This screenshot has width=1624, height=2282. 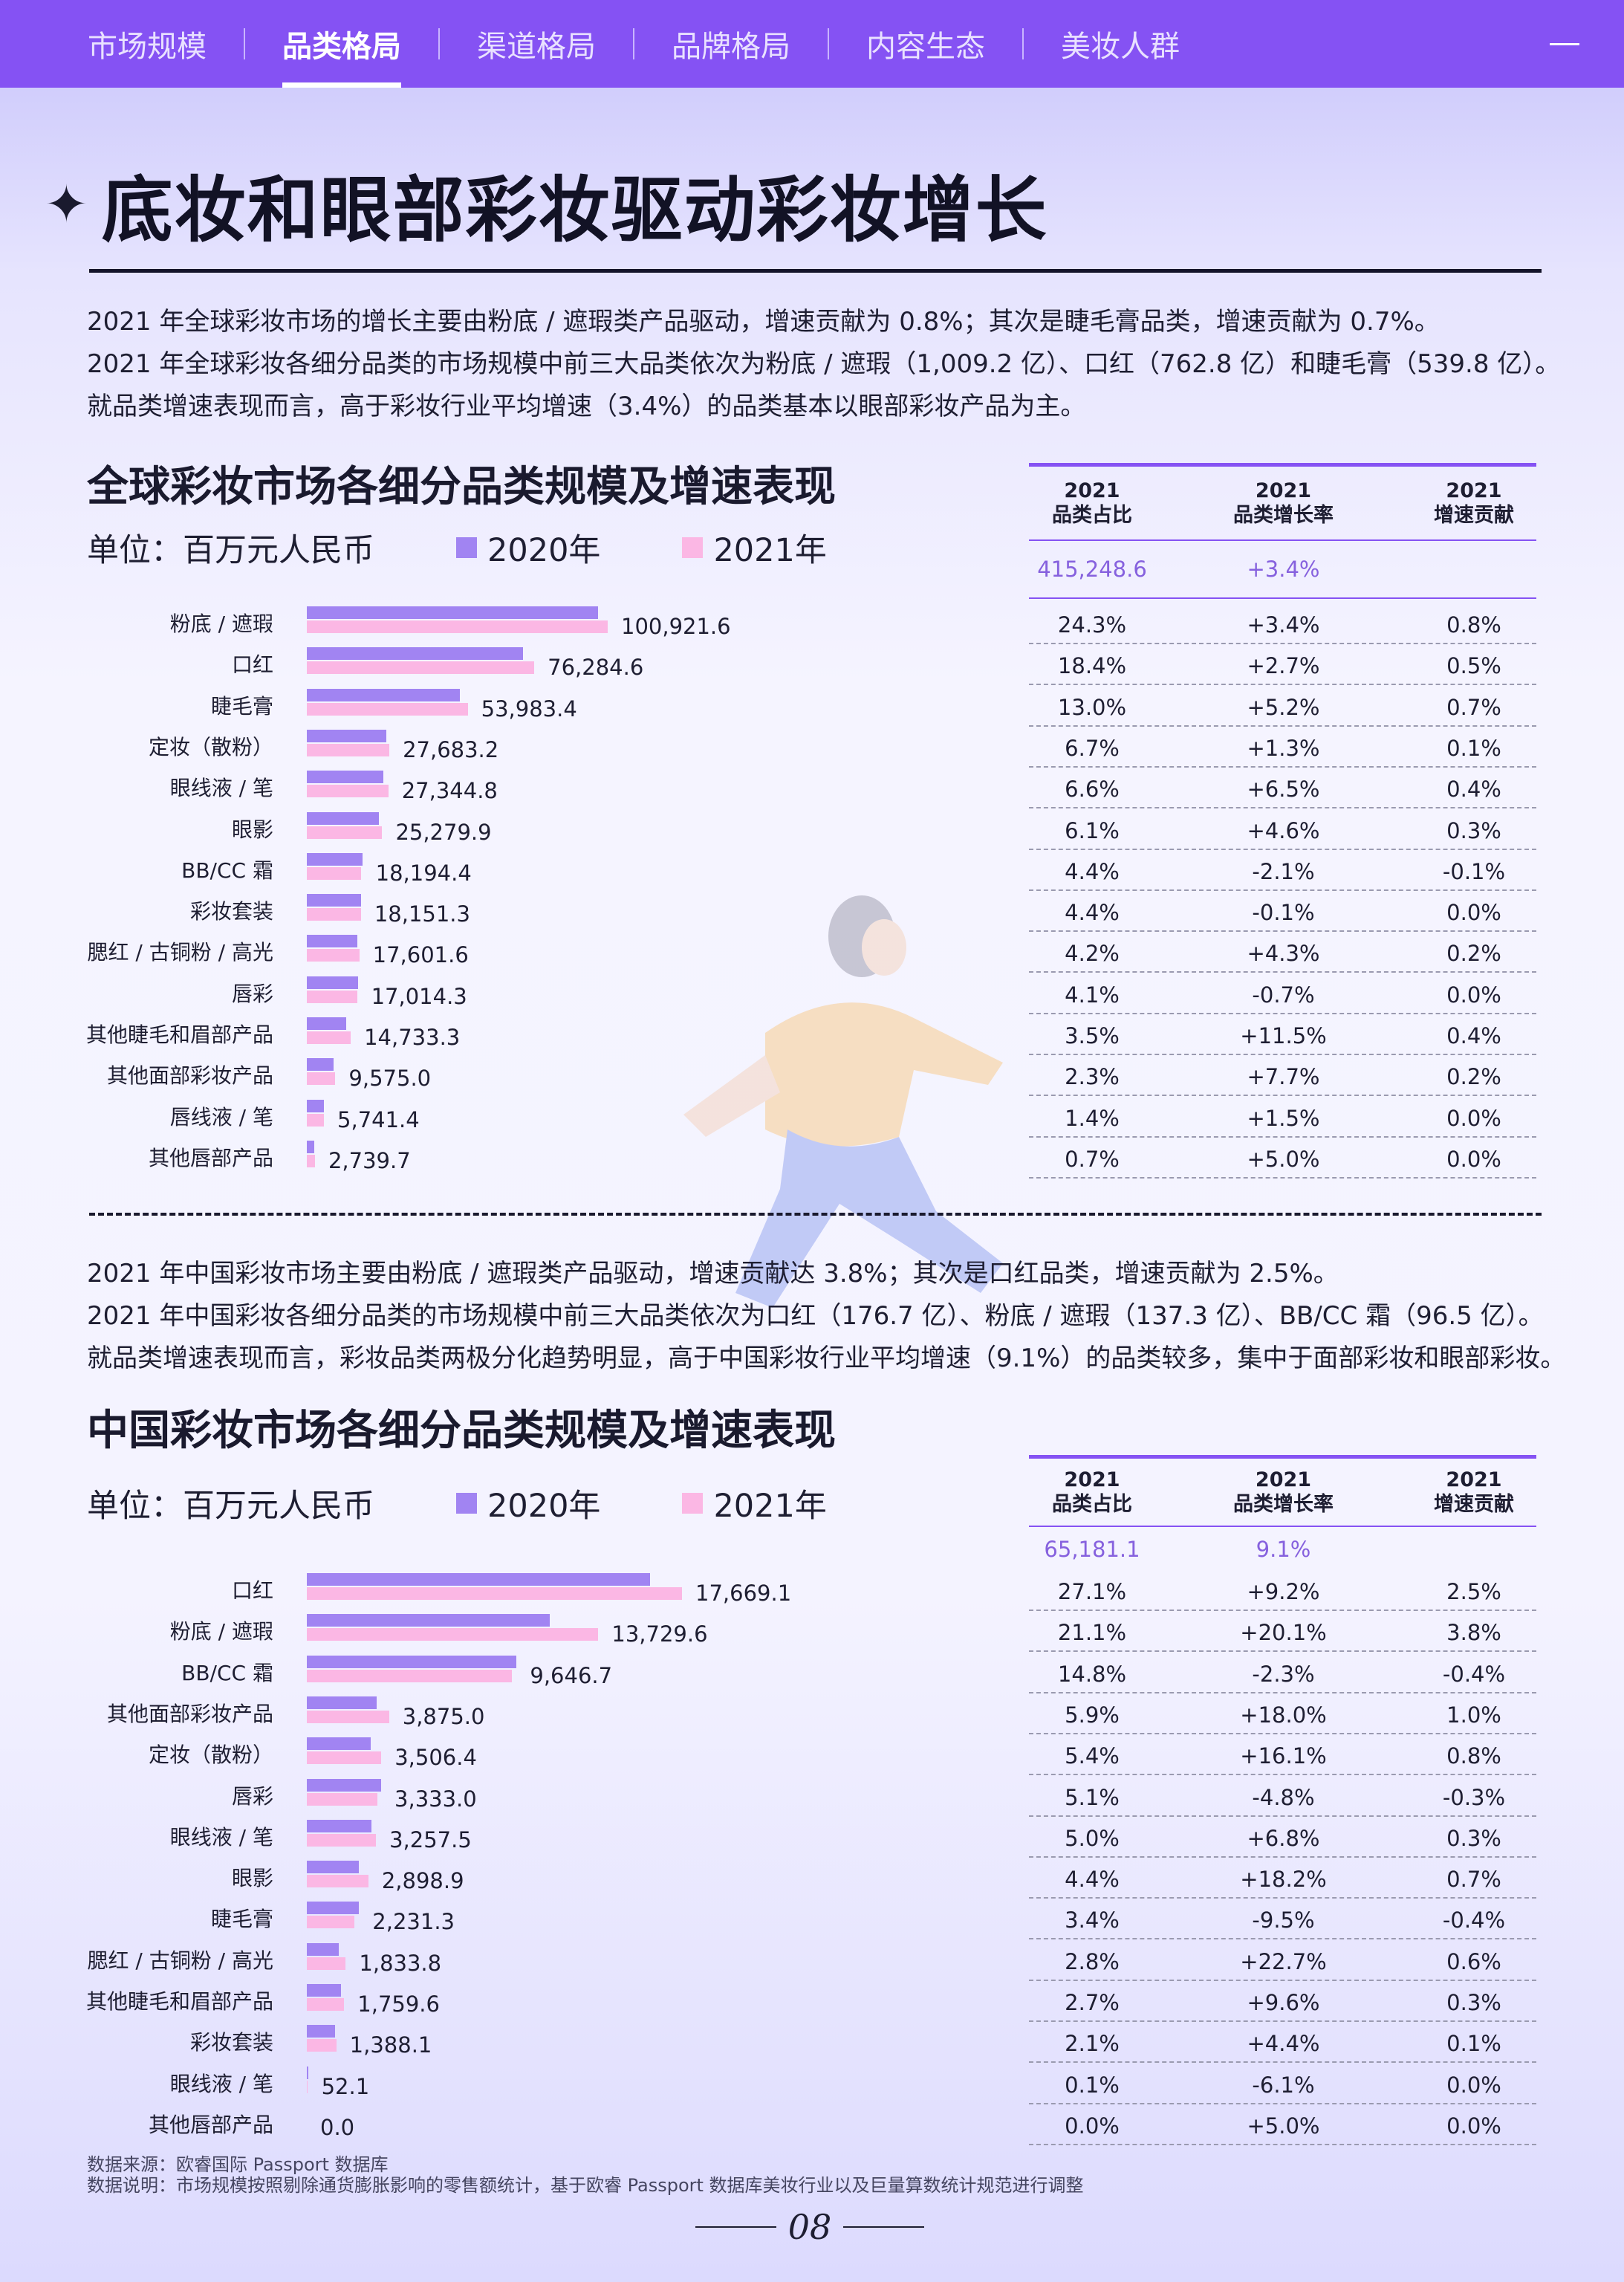 I want to click on value-label: 9,575.0, so click(x=390, y=1079).